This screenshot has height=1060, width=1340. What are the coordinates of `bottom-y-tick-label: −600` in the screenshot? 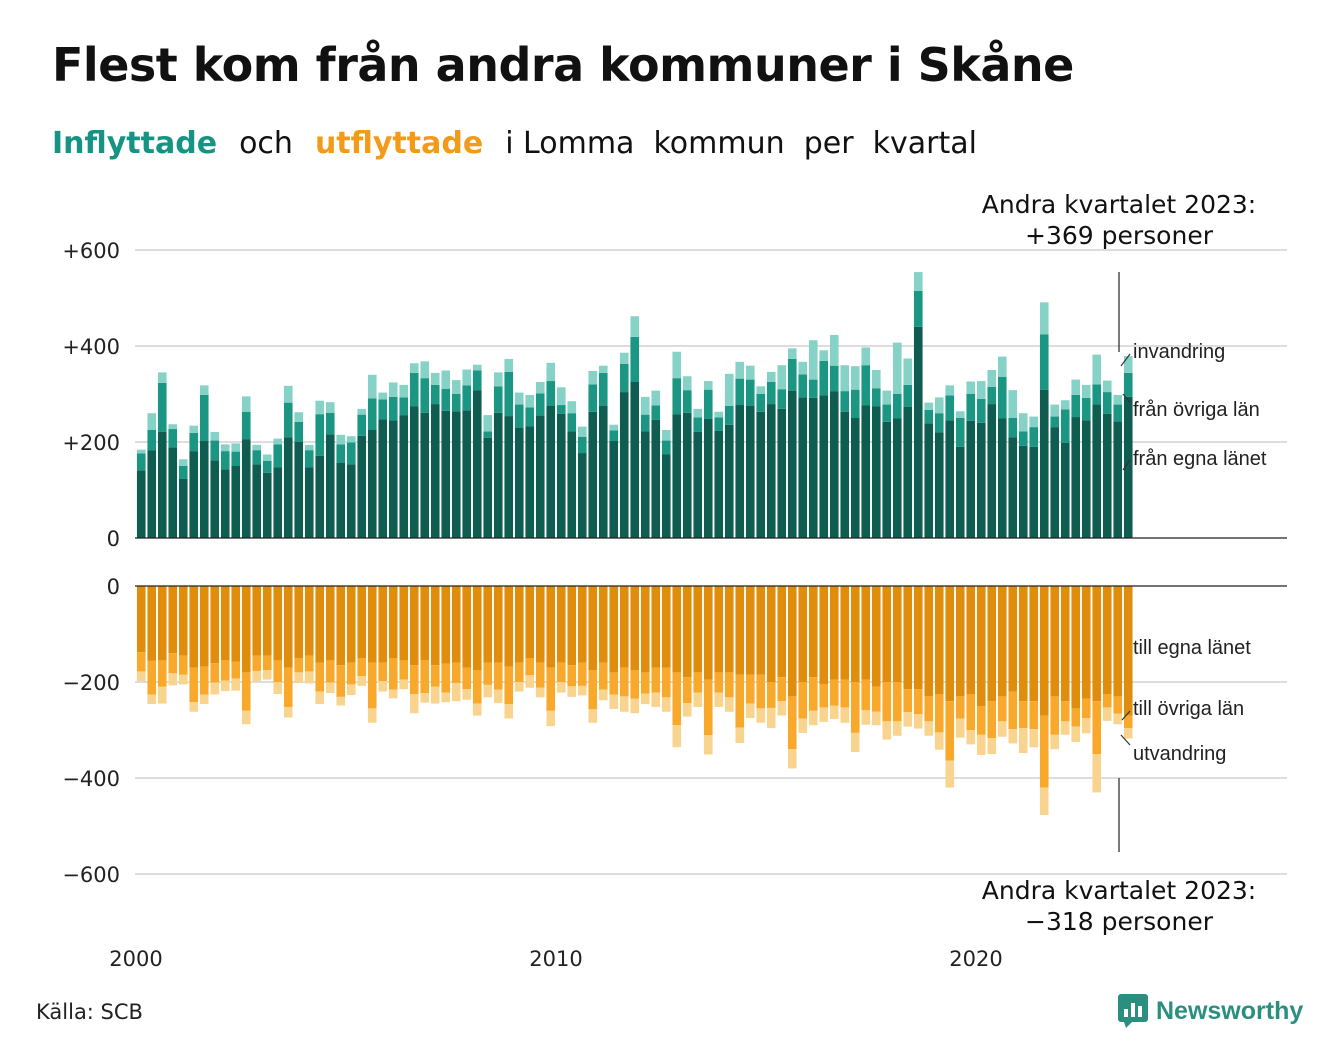 It's located at (91, 875).